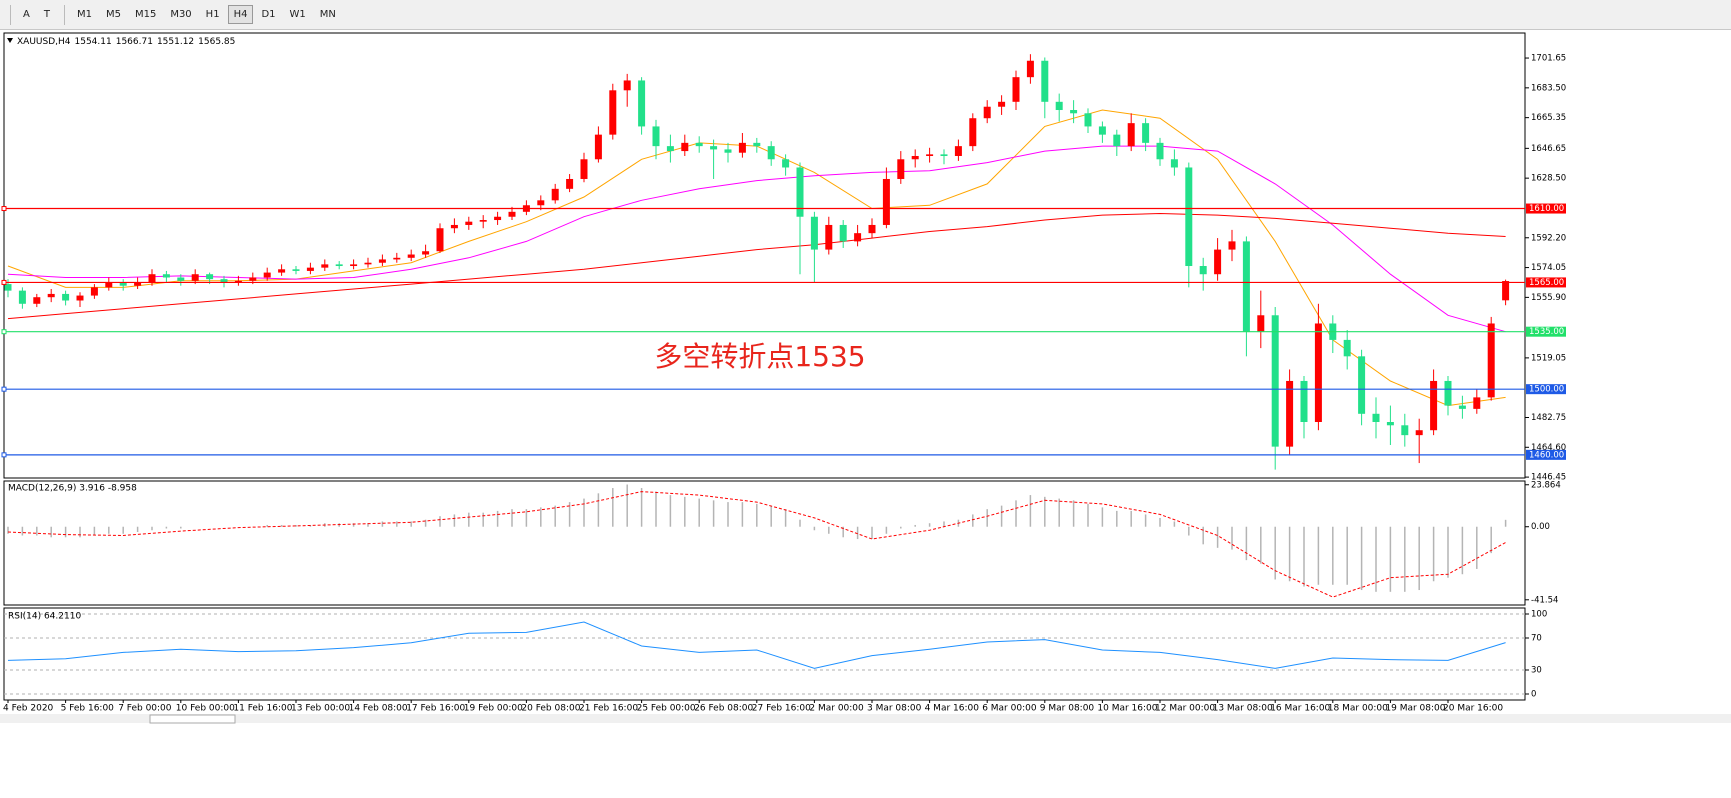  I want to click on x-tick-label: 3 Mar 08:00, so click(894, 709).